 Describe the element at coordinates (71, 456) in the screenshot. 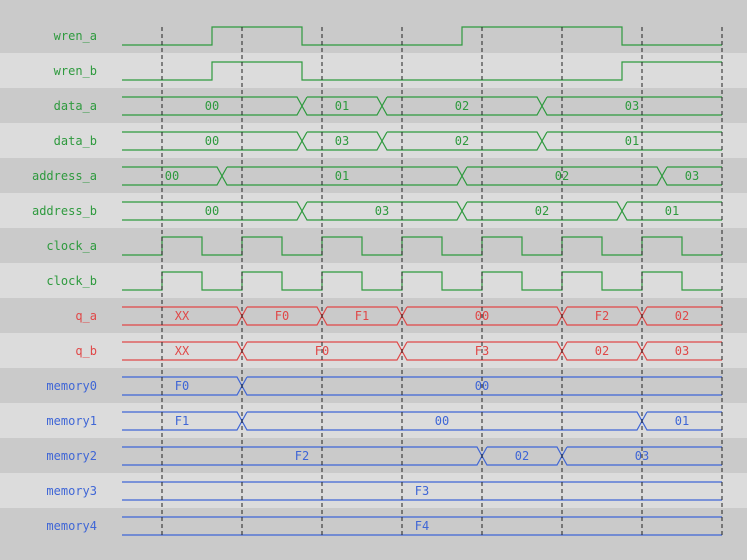

I see `signal-label-memory2: memory2` at that location.